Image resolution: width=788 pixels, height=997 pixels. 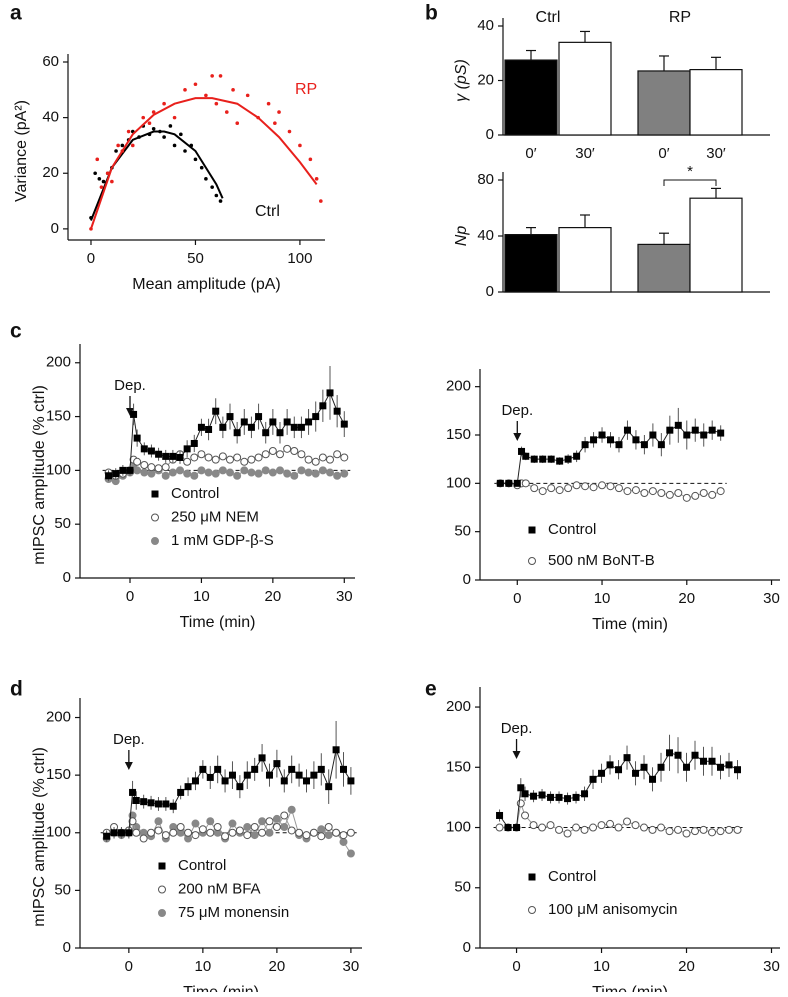 What do you see at coordinates (218, 622) in the screenshot?
I see `x-axis-label: Time (min)` at bounding box center [218, 622].